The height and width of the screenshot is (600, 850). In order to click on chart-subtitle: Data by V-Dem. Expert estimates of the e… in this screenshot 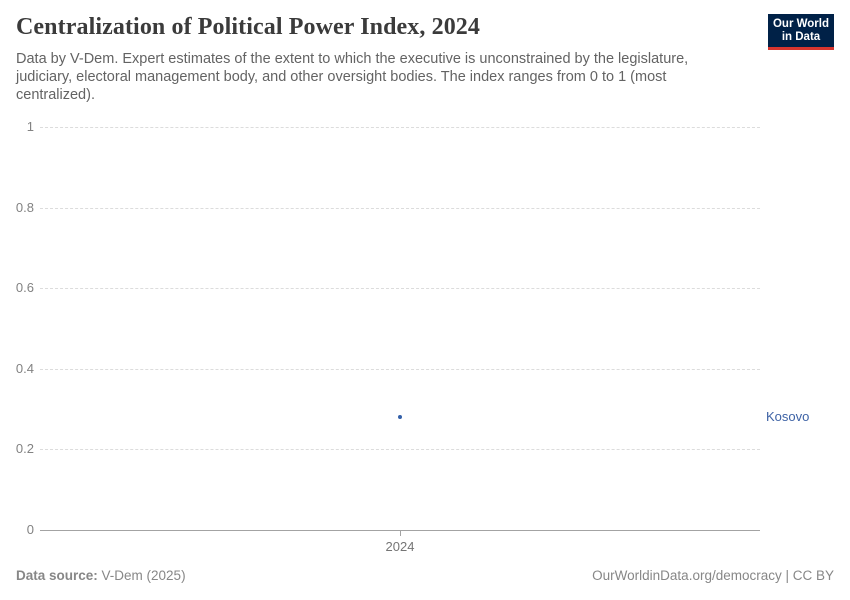, I will do `click(352, 77)`.